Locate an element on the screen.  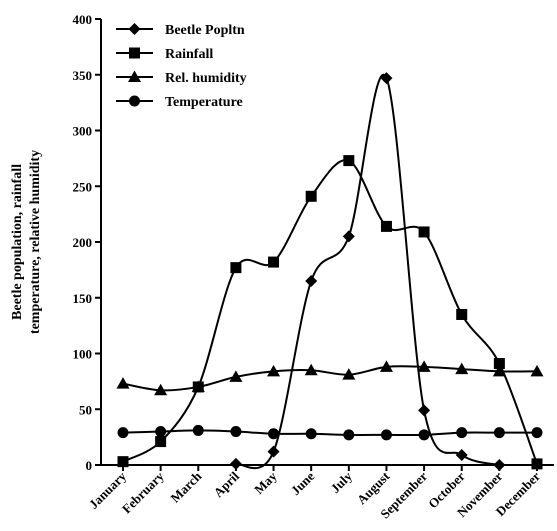
data-point-rel-humidity-march is located at coordinates (198, 386).